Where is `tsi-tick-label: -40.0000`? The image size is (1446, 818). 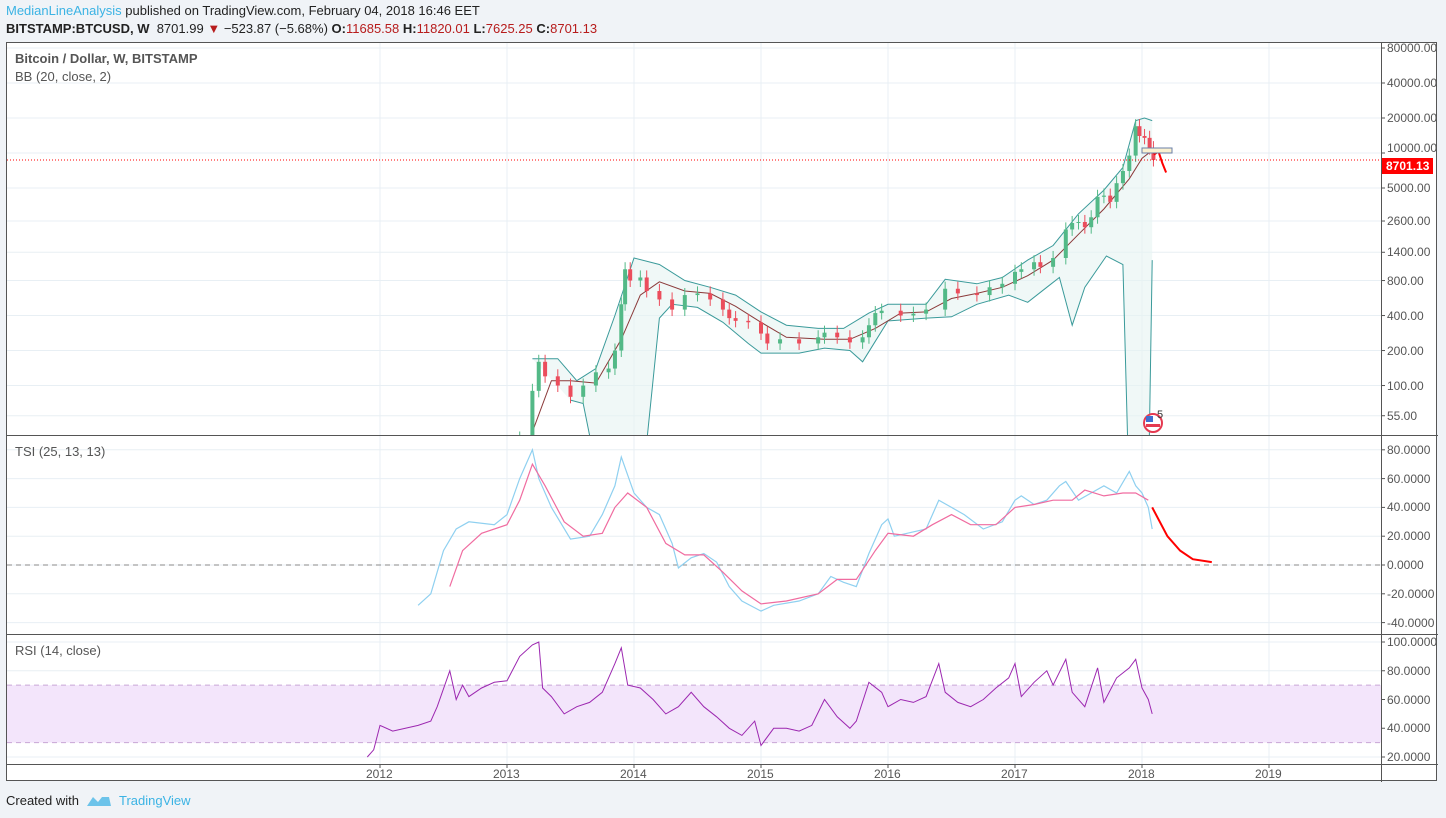
tsi-tick-label: -40.0000 is located at coordinates (1411, 622).